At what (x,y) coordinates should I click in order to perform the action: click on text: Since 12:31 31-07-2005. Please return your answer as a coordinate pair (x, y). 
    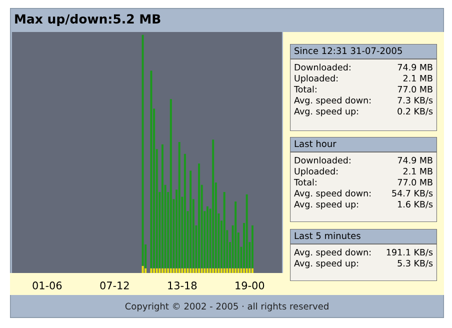
    Looking at the image, I should click on (348, 50).